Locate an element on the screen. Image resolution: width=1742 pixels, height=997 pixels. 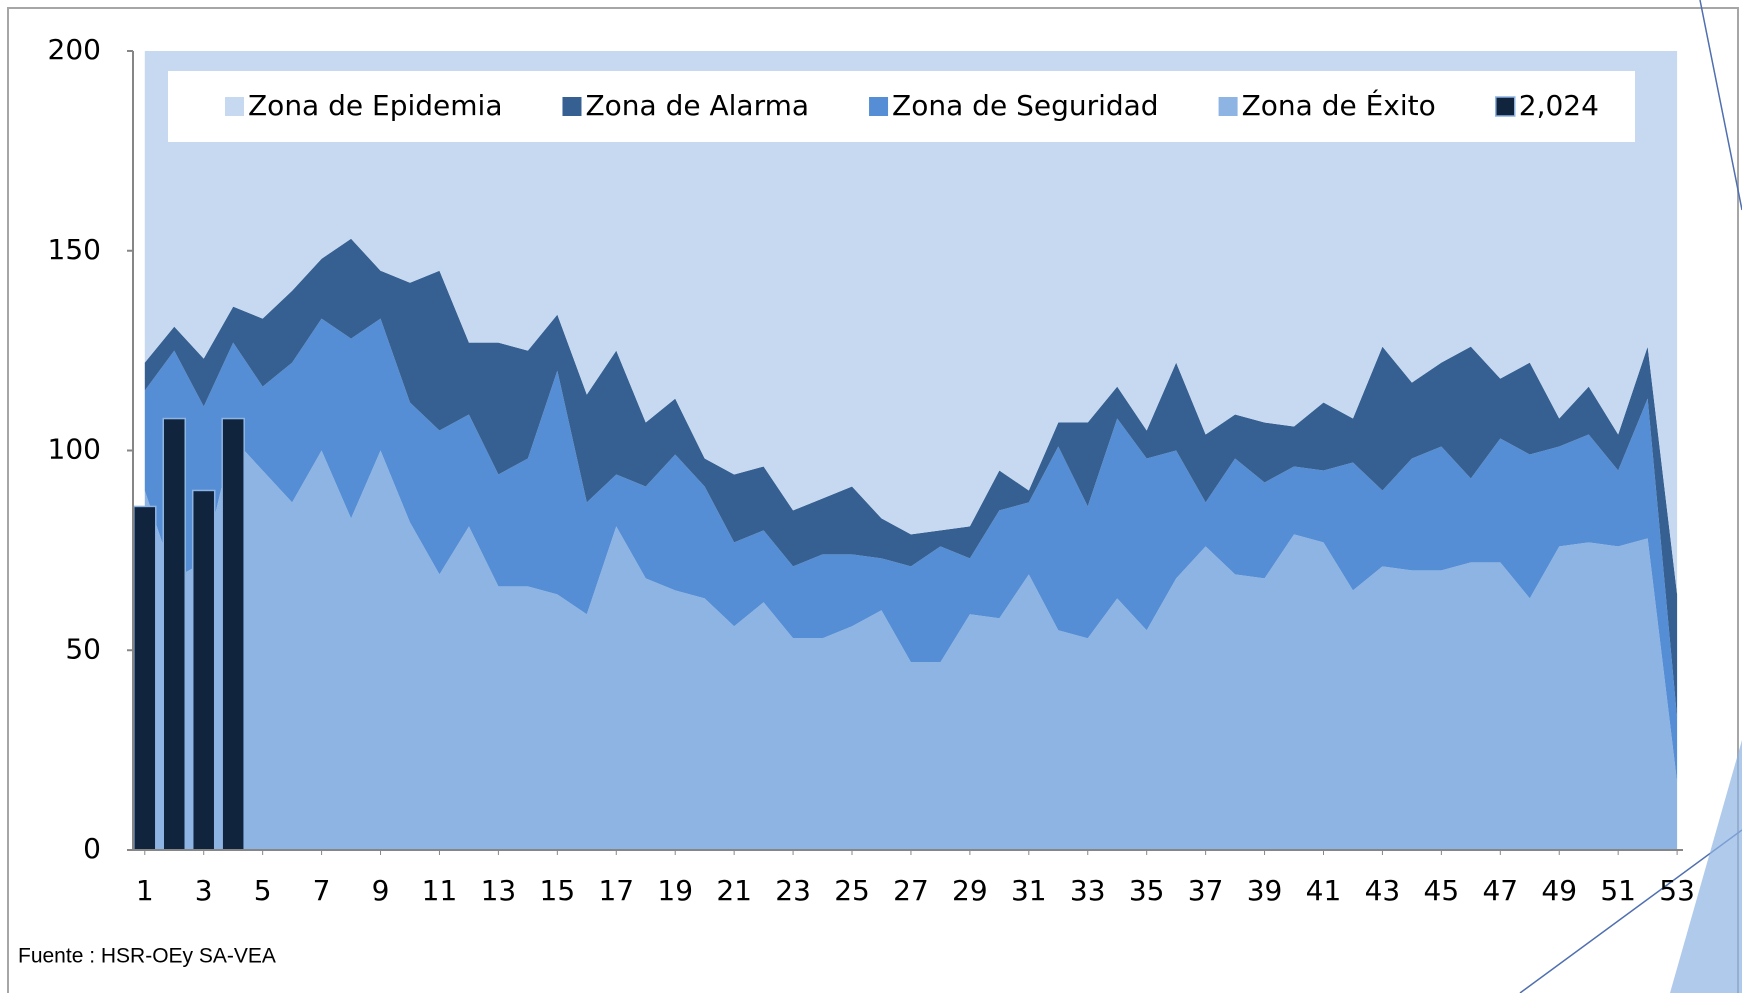
y-tick-label: 100 is located at coordinates (74, 449).